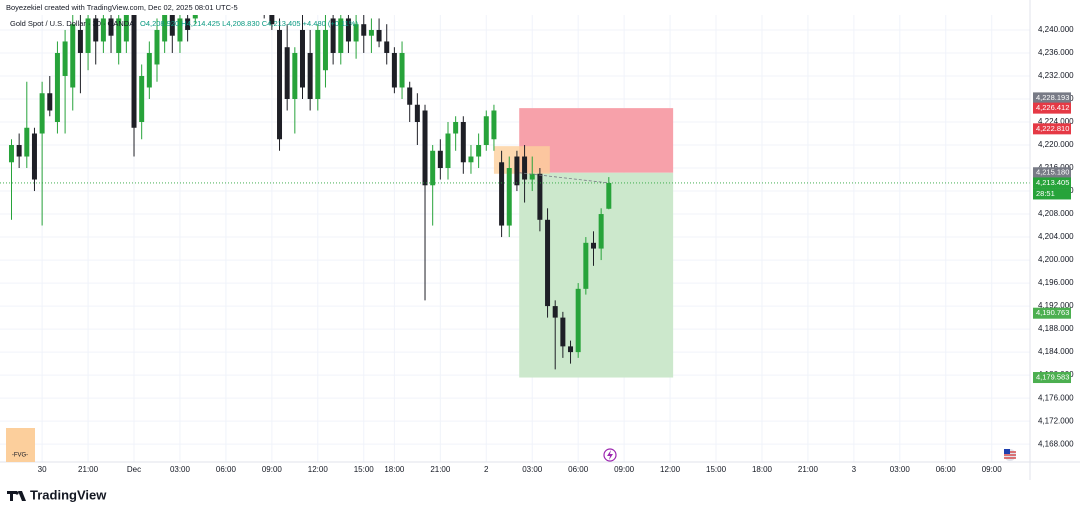 The image size is (1080, 514). What do you see at coordinates (20, 445) in the screenshot?
I see `fvg-legend-box` at bounding box center [20, 445].